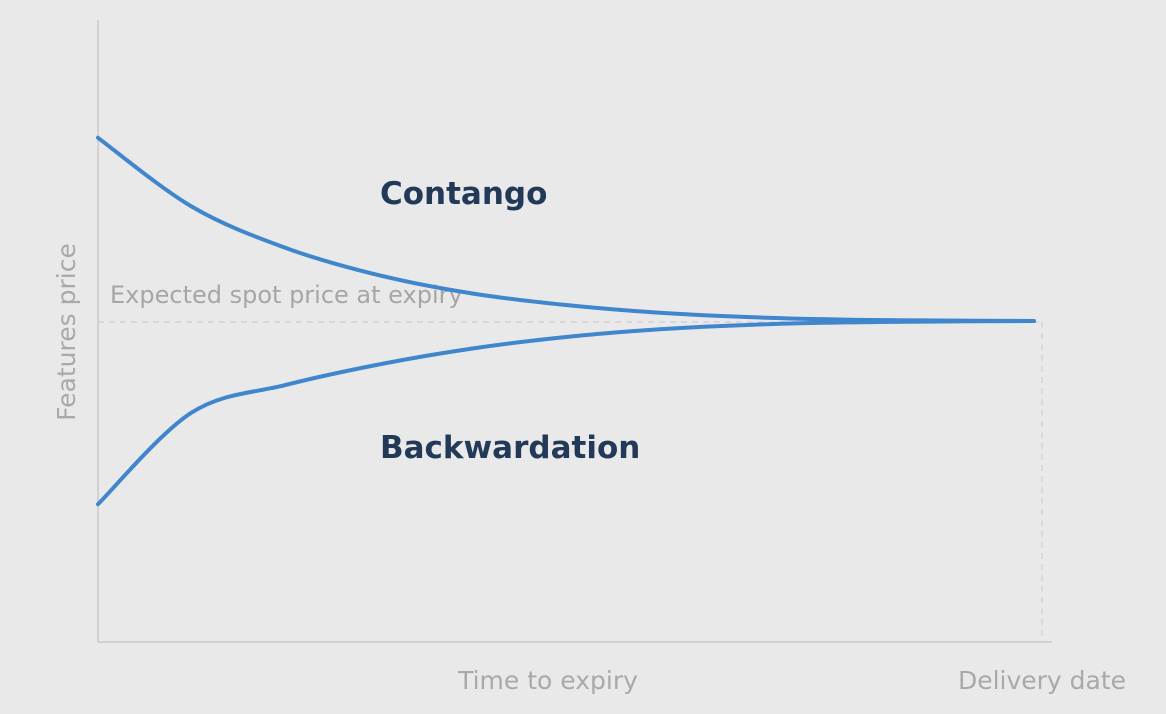  Describe the element at coordinates (66, 332) in the screenshot. I see `y-axis-label: Features price` at that location.